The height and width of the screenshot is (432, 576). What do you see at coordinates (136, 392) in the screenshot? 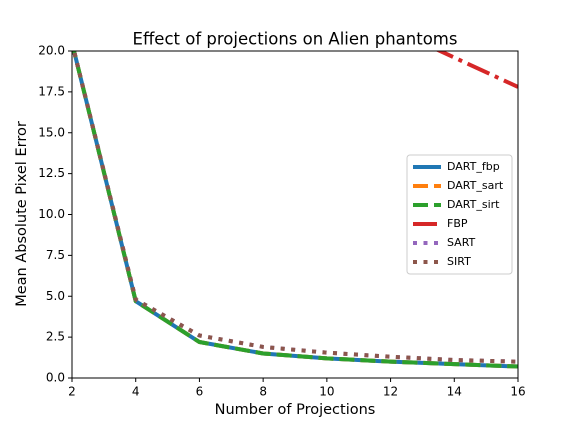
I see `x-tick-label: 4` at bounding box center [136, 392].